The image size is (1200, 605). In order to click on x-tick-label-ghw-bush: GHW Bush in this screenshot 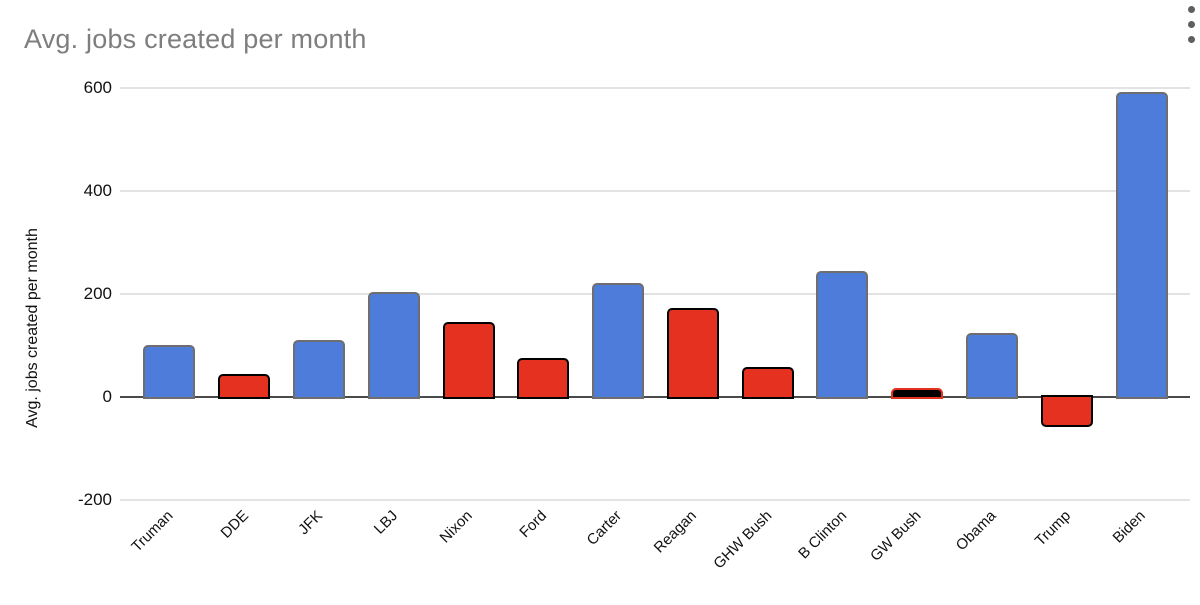, I will do `click(742, 540)`.